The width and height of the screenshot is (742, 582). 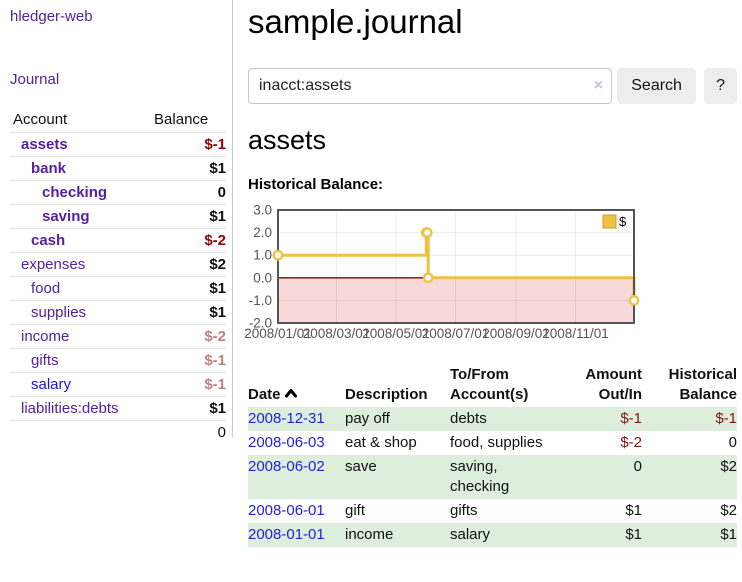 I want to click on svg-text: 2008/03/01, so click(x=337, y=333).